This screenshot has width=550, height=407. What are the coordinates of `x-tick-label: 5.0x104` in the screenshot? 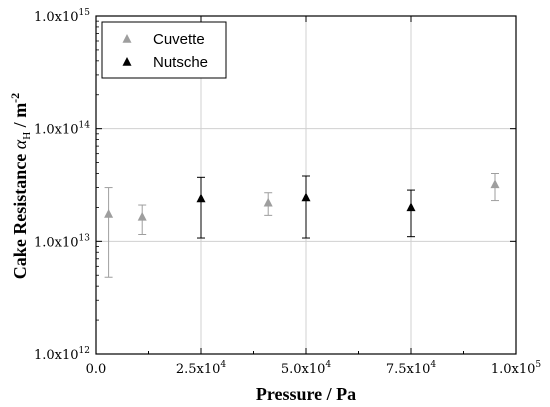 It's located at (306, 368).